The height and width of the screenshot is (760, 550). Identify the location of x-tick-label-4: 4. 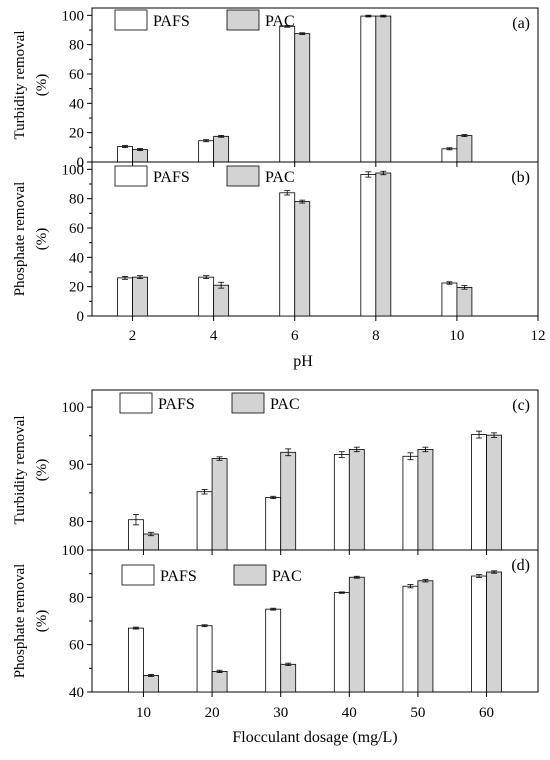
(214, 336).